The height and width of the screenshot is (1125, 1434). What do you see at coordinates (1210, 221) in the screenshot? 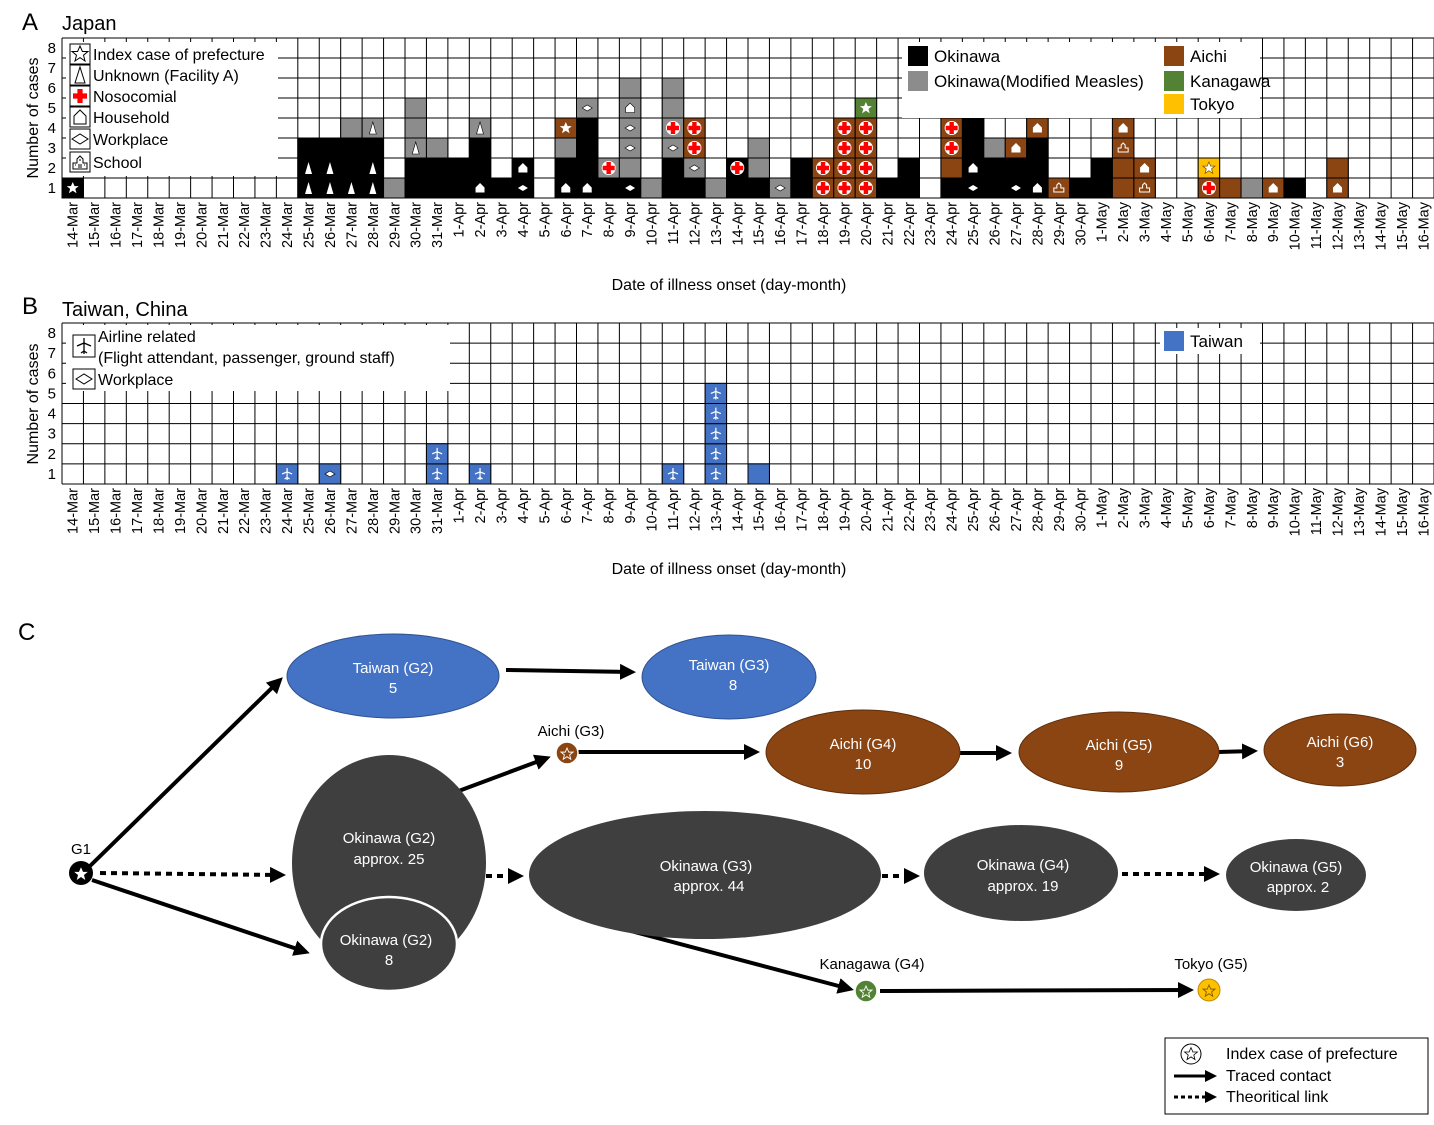
I see `xtick-label: 6-May` at bounding box center [1210, 221].